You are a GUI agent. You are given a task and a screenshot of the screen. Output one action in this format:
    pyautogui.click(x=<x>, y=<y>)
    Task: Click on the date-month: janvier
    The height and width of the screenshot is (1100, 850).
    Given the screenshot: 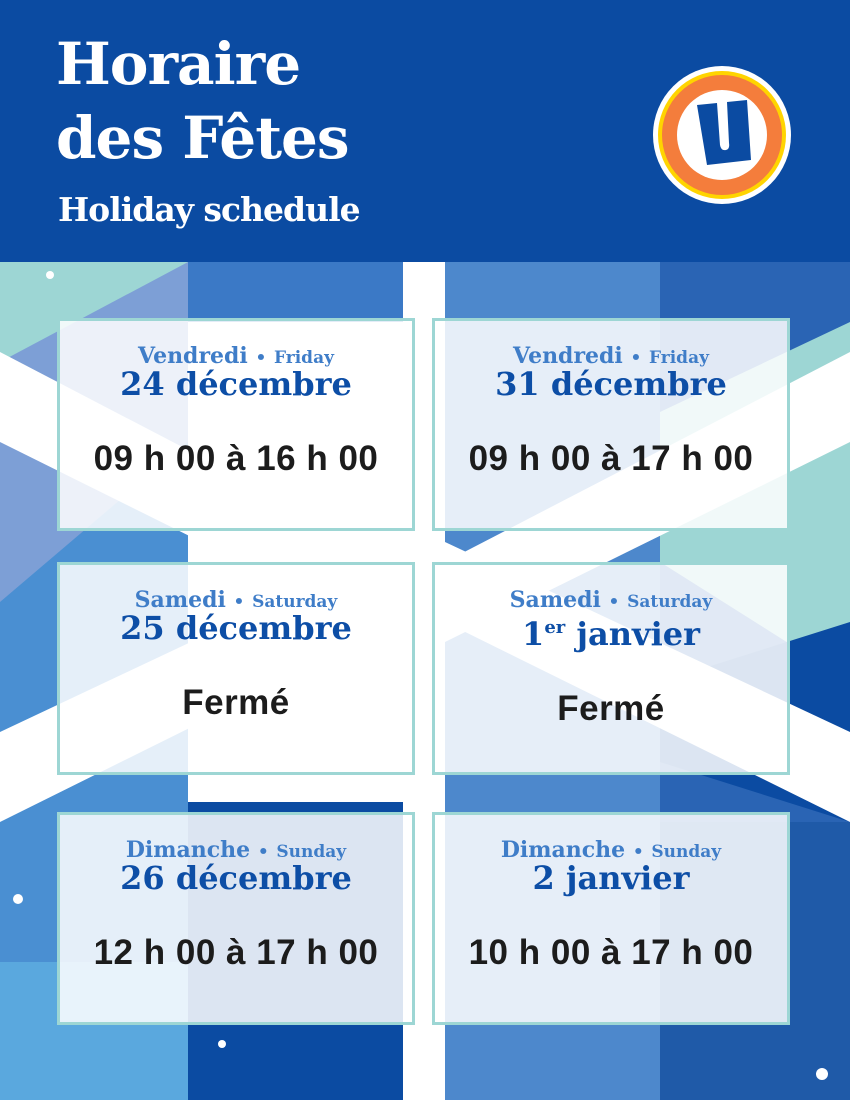 What is the action you would take?
    pyautogui.click(x=632, y=634)
    